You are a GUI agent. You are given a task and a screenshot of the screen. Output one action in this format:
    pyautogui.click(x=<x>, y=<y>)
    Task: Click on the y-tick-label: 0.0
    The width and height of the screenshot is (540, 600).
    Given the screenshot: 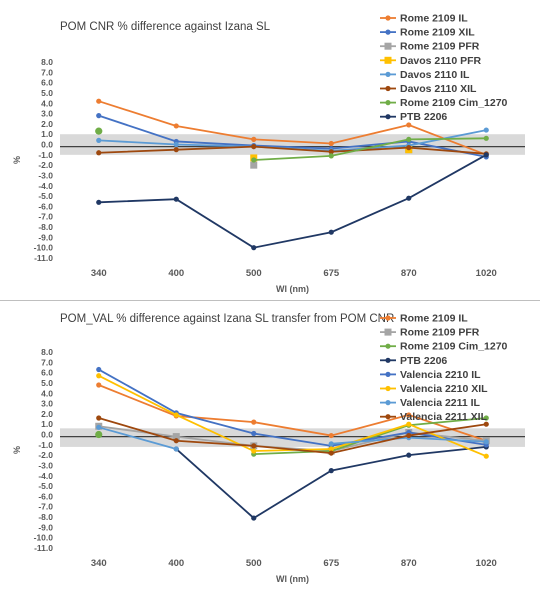 What is the action you would take?
    pyautogui.click(x=47, y=145)
    